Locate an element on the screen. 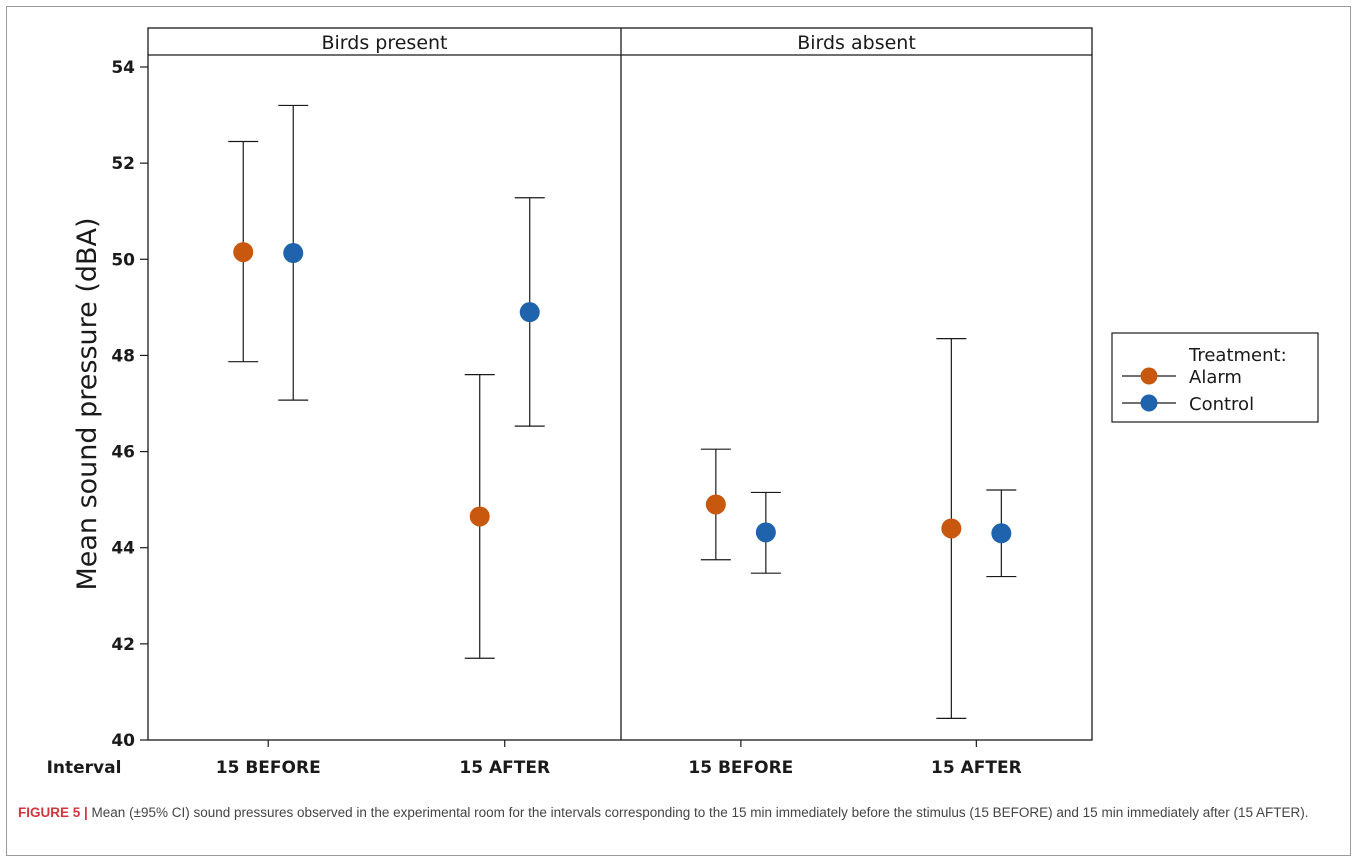 The width and height of the screenshot is (1357, 862). legend-title: Treatment: is located at coordinates (1237, 355).